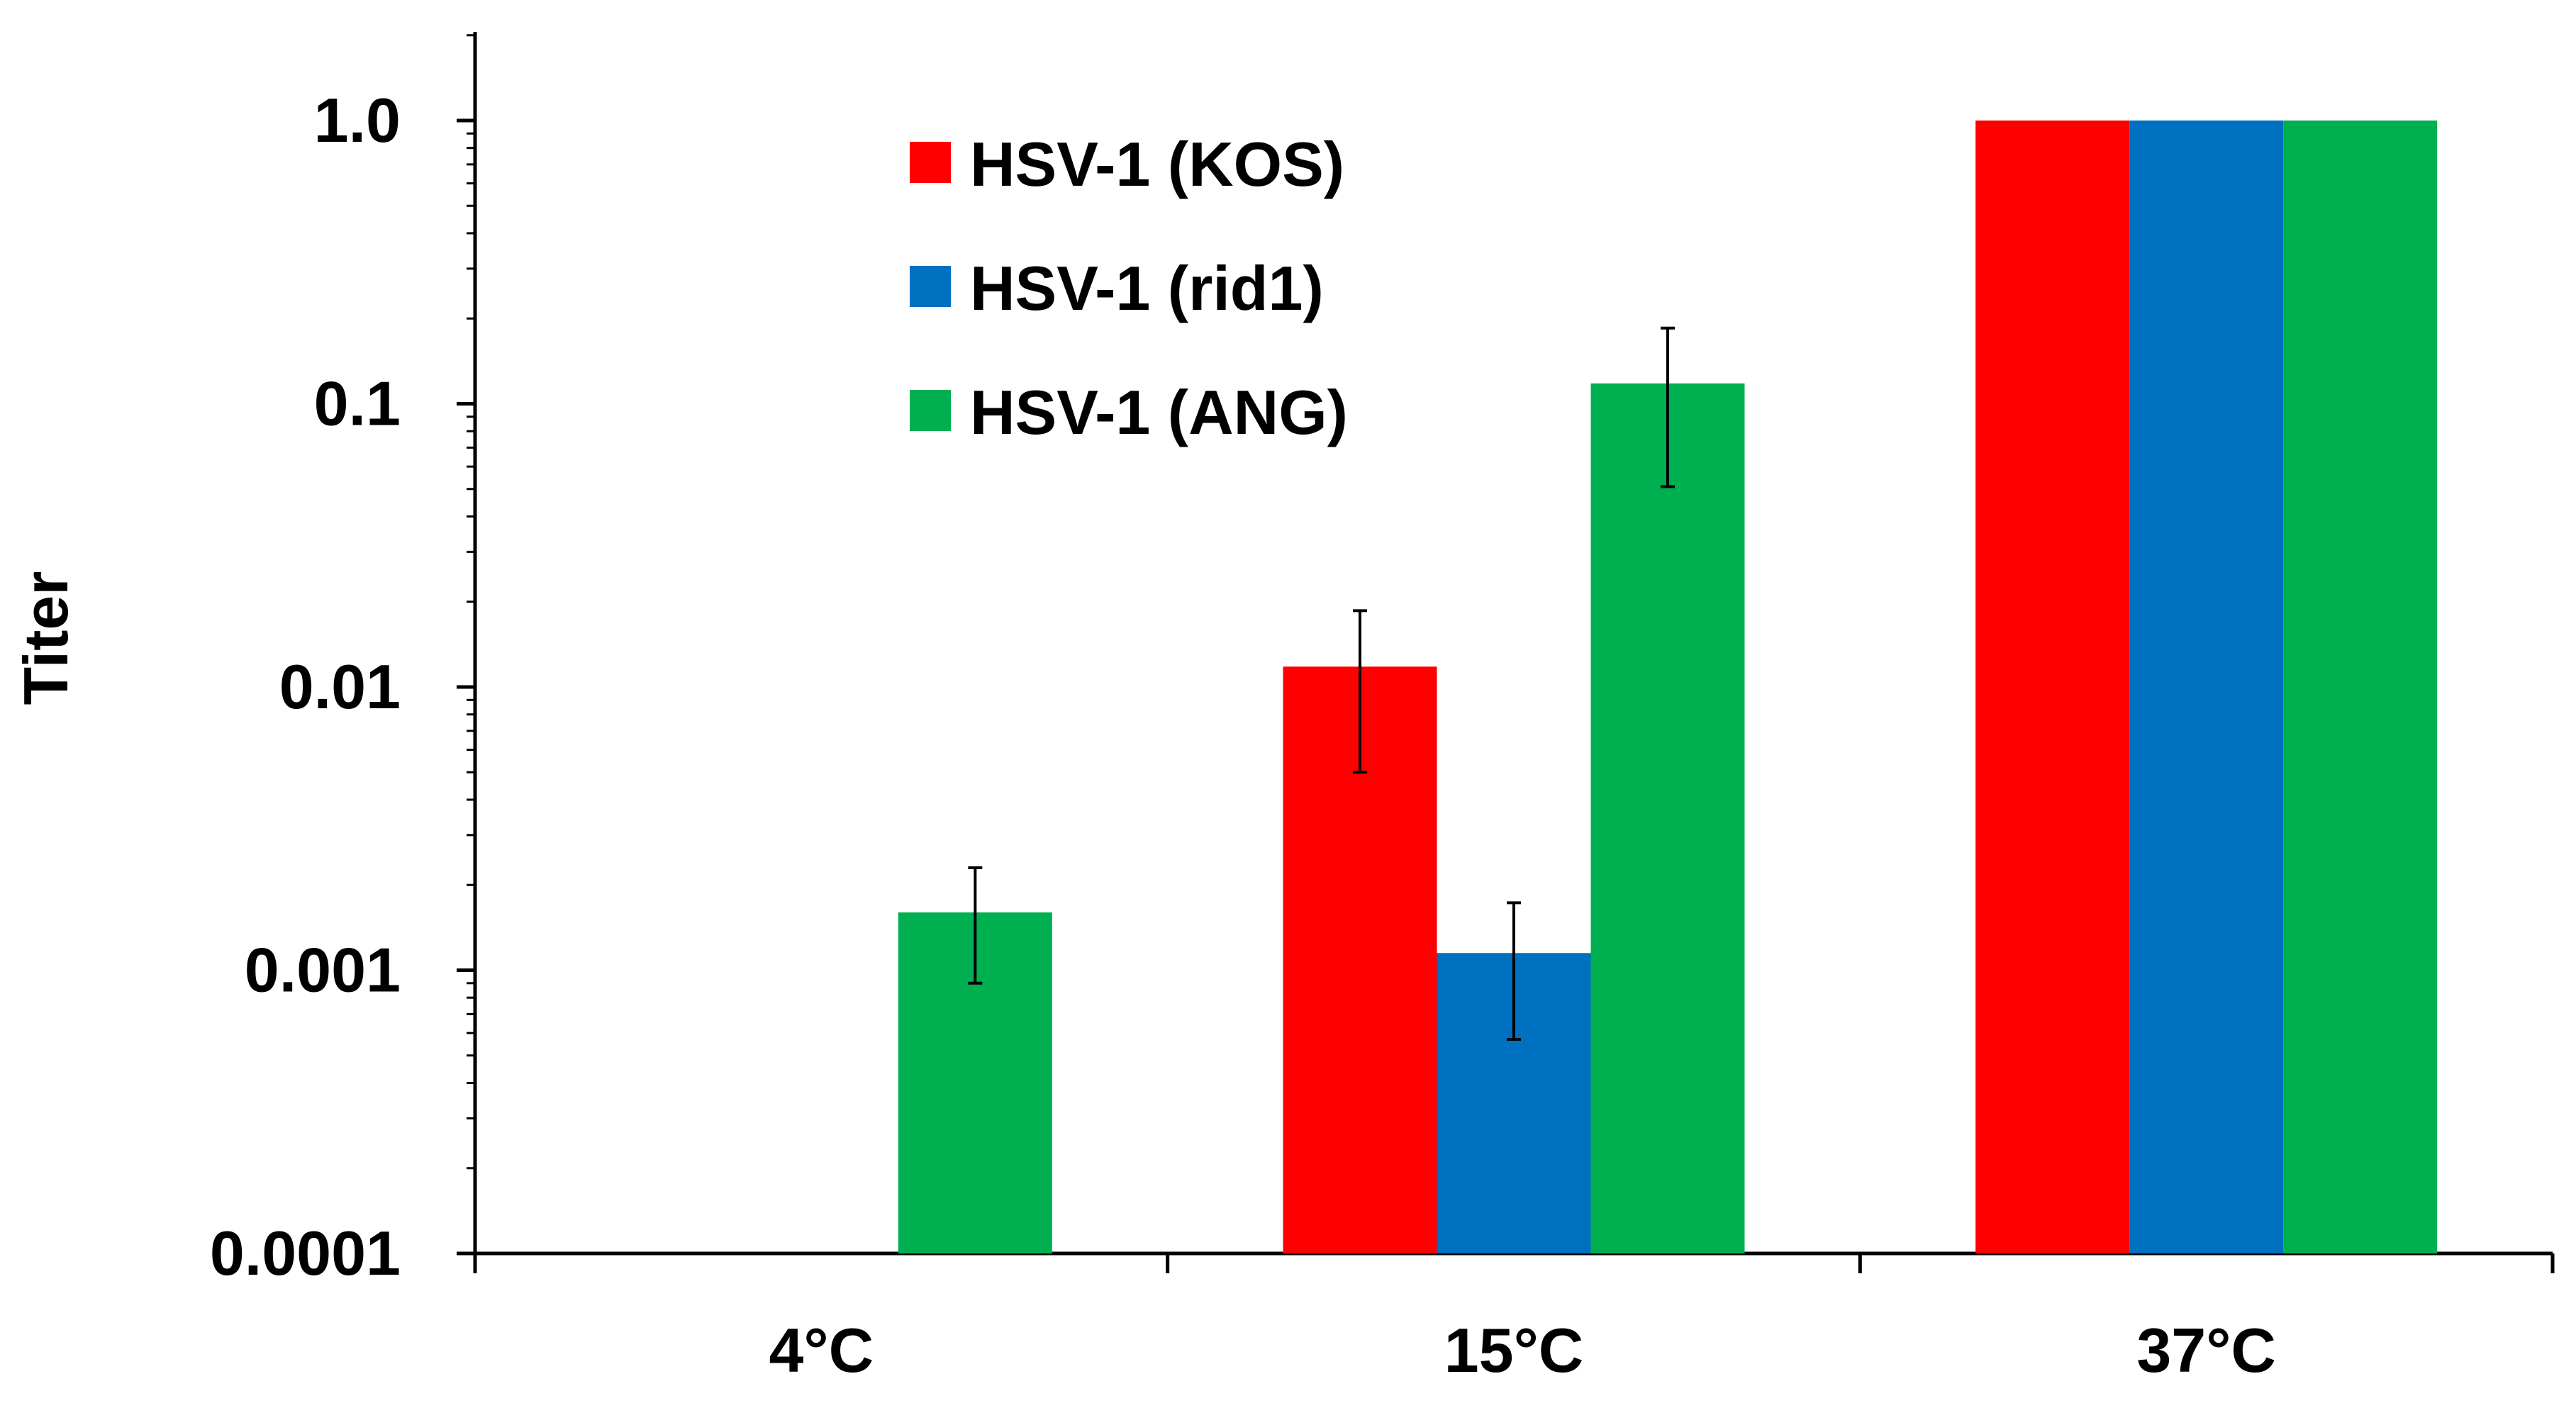  What do you see at coordinates (46, 638) in the screenshot?
I see `y-axis-title: Titer` at bounding box center [46, 638].